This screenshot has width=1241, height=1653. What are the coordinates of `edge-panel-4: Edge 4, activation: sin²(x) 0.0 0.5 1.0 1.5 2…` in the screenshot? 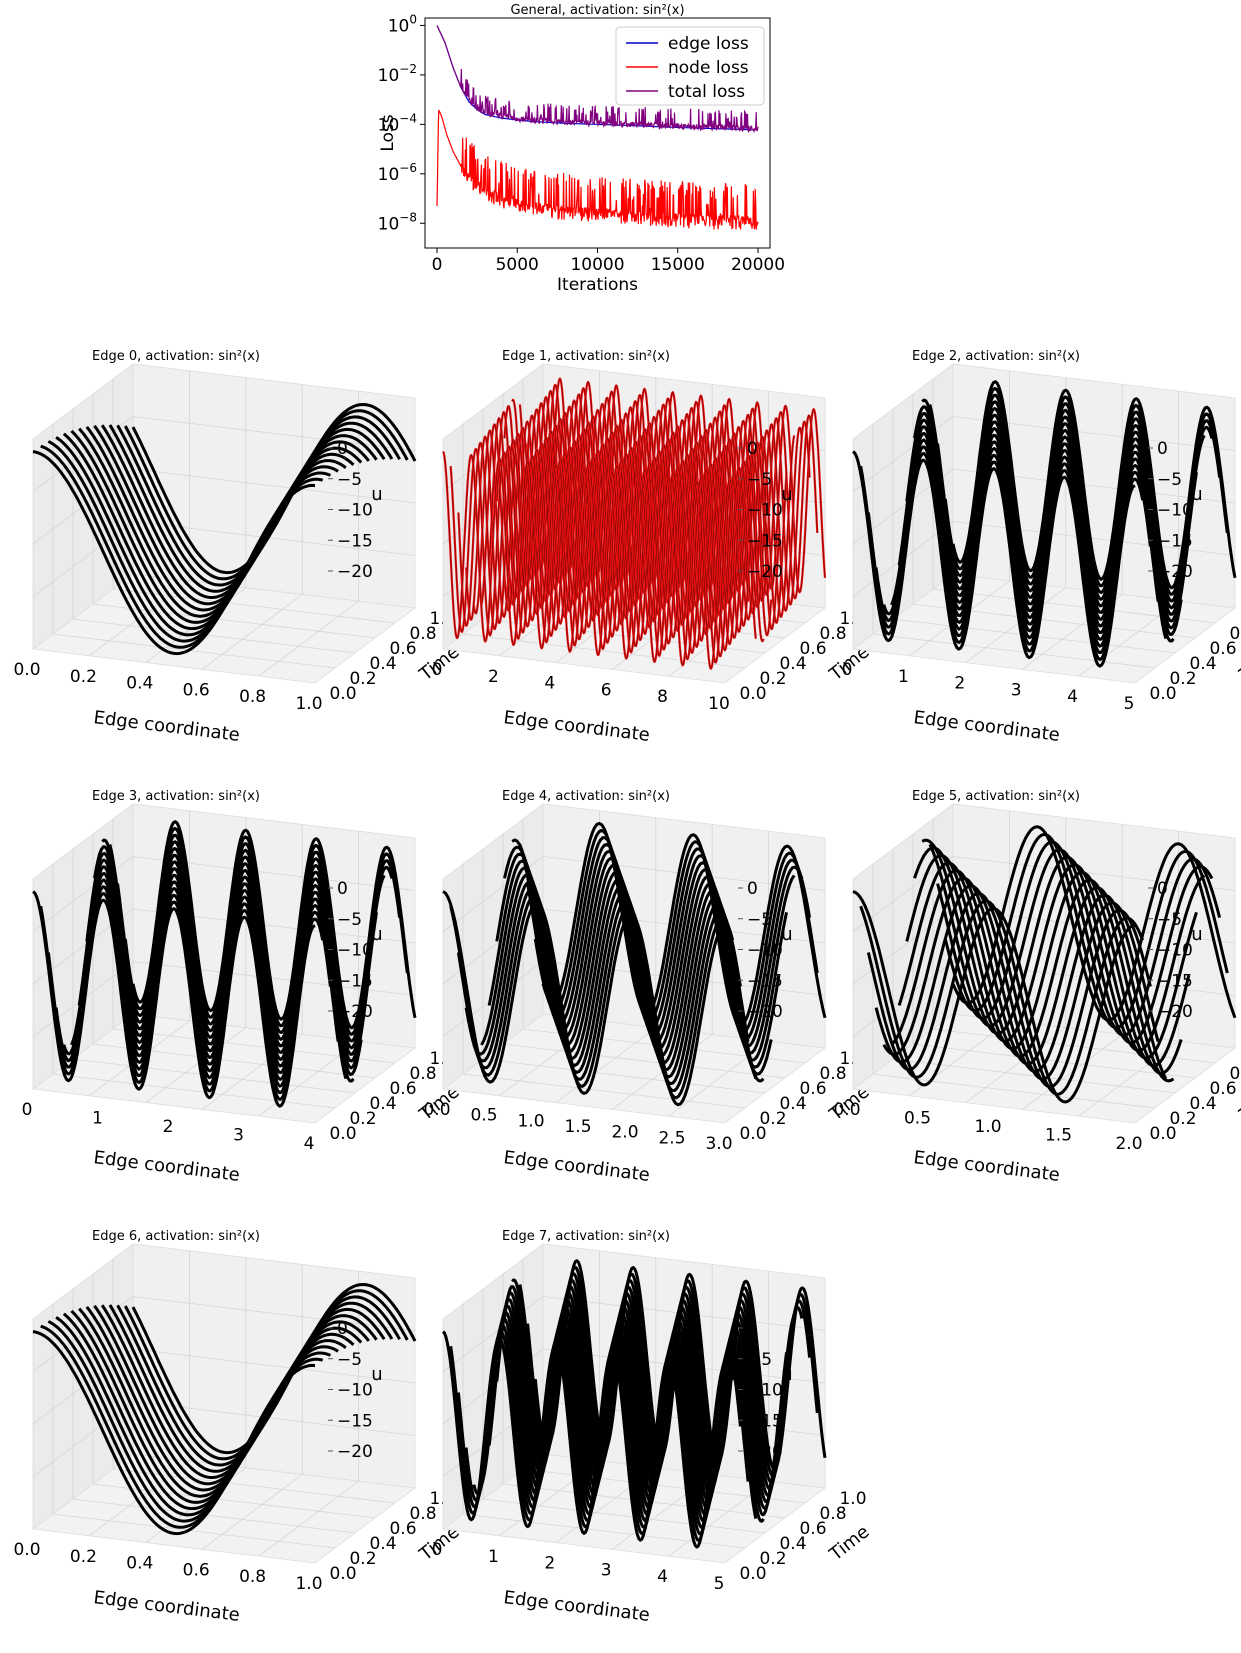 It's located at (648, 987).